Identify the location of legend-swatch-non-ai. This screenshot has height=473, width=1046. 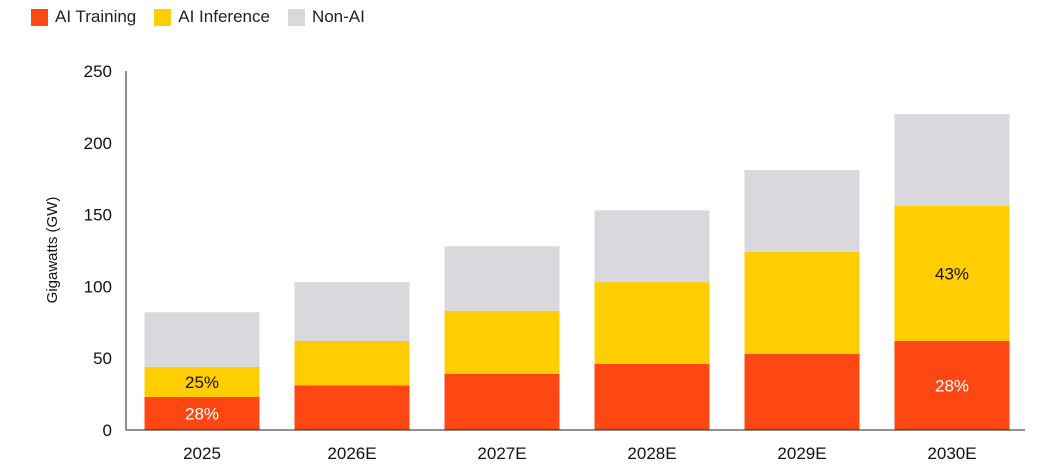
(296, 17).